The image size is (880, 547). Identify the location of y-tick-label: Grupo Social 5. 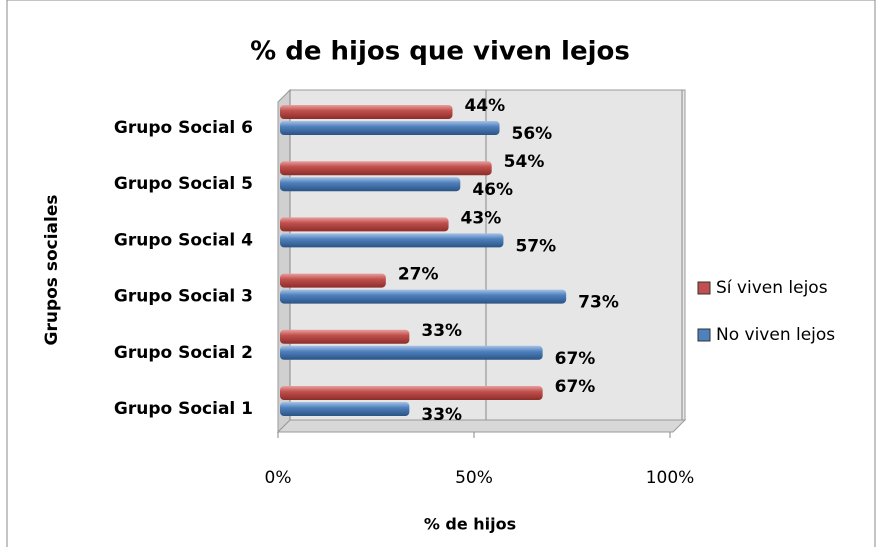
(183, 184).